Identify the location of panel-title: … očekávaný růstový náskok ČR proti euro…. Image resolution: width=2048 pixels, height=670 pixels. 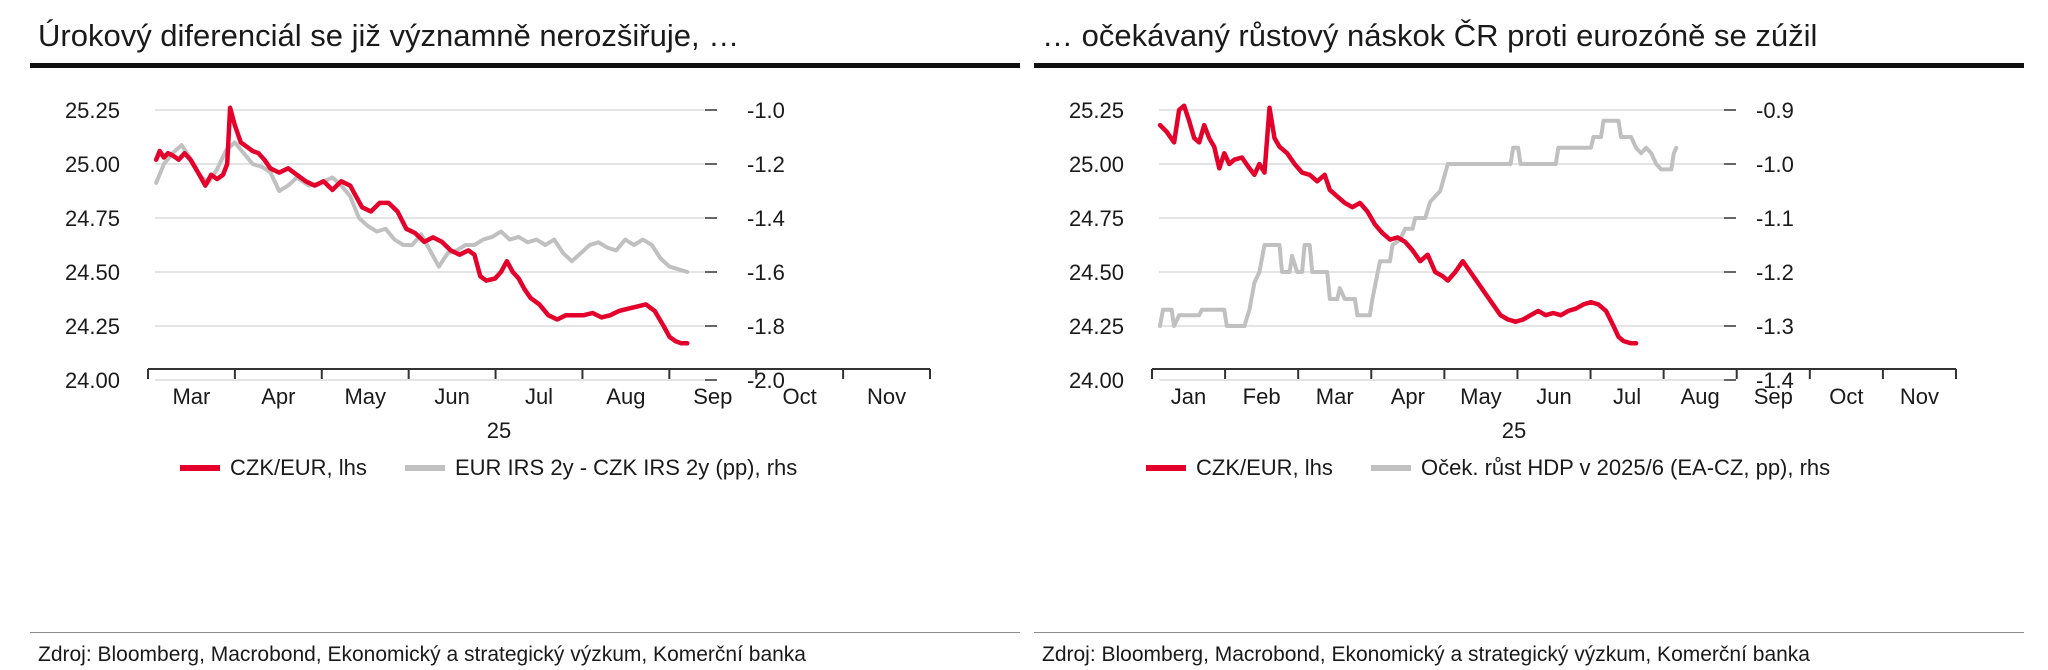
(1430, 35).